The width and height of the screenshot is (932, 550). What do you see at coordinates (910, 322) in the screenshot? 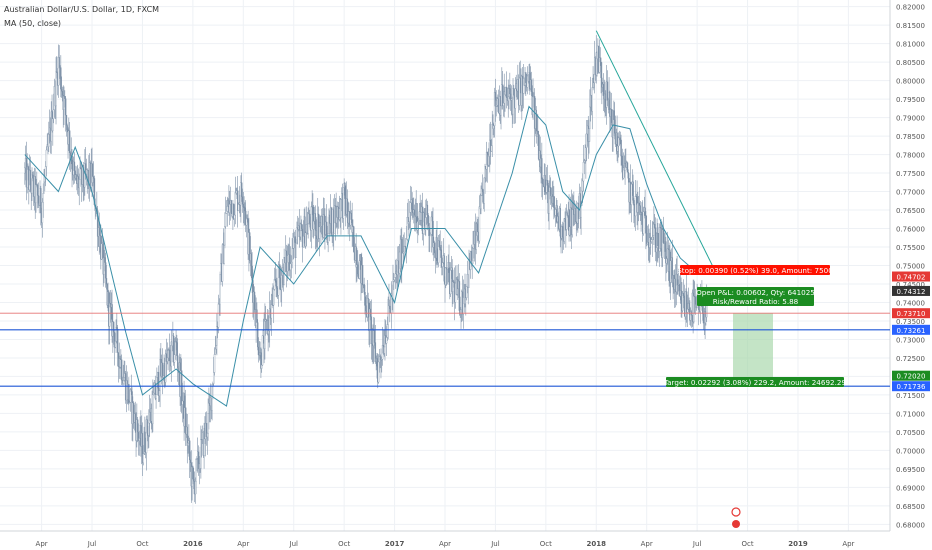
I see `y-tick-label: 0.73500` at bounding box center [910, 322].